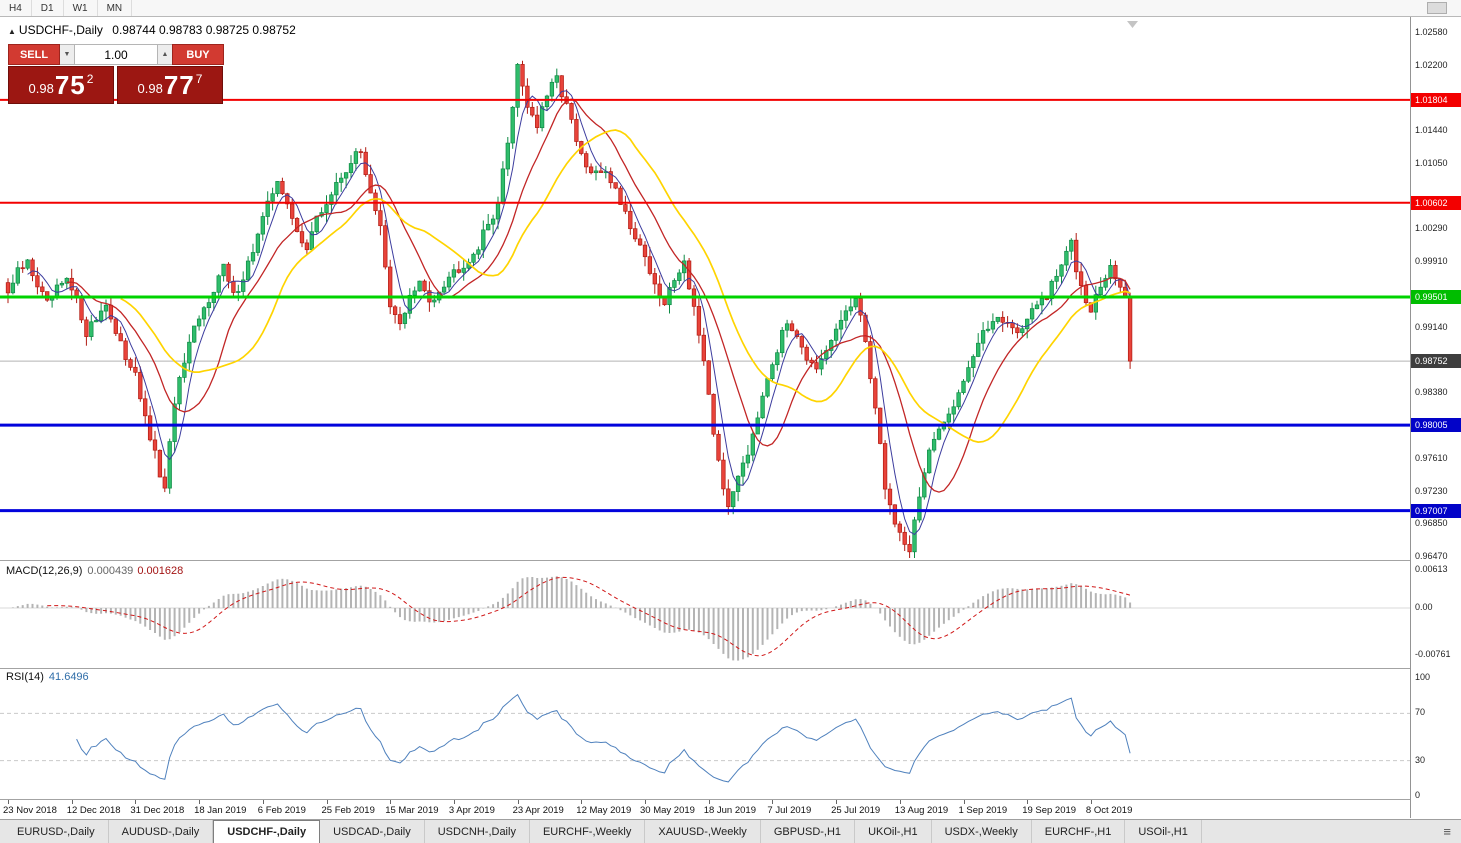 This screenshot has height=843, width=1461. I want to click on macd-title: MACD(12,26,9) 0.000439 0.001628, so click(94, 571).